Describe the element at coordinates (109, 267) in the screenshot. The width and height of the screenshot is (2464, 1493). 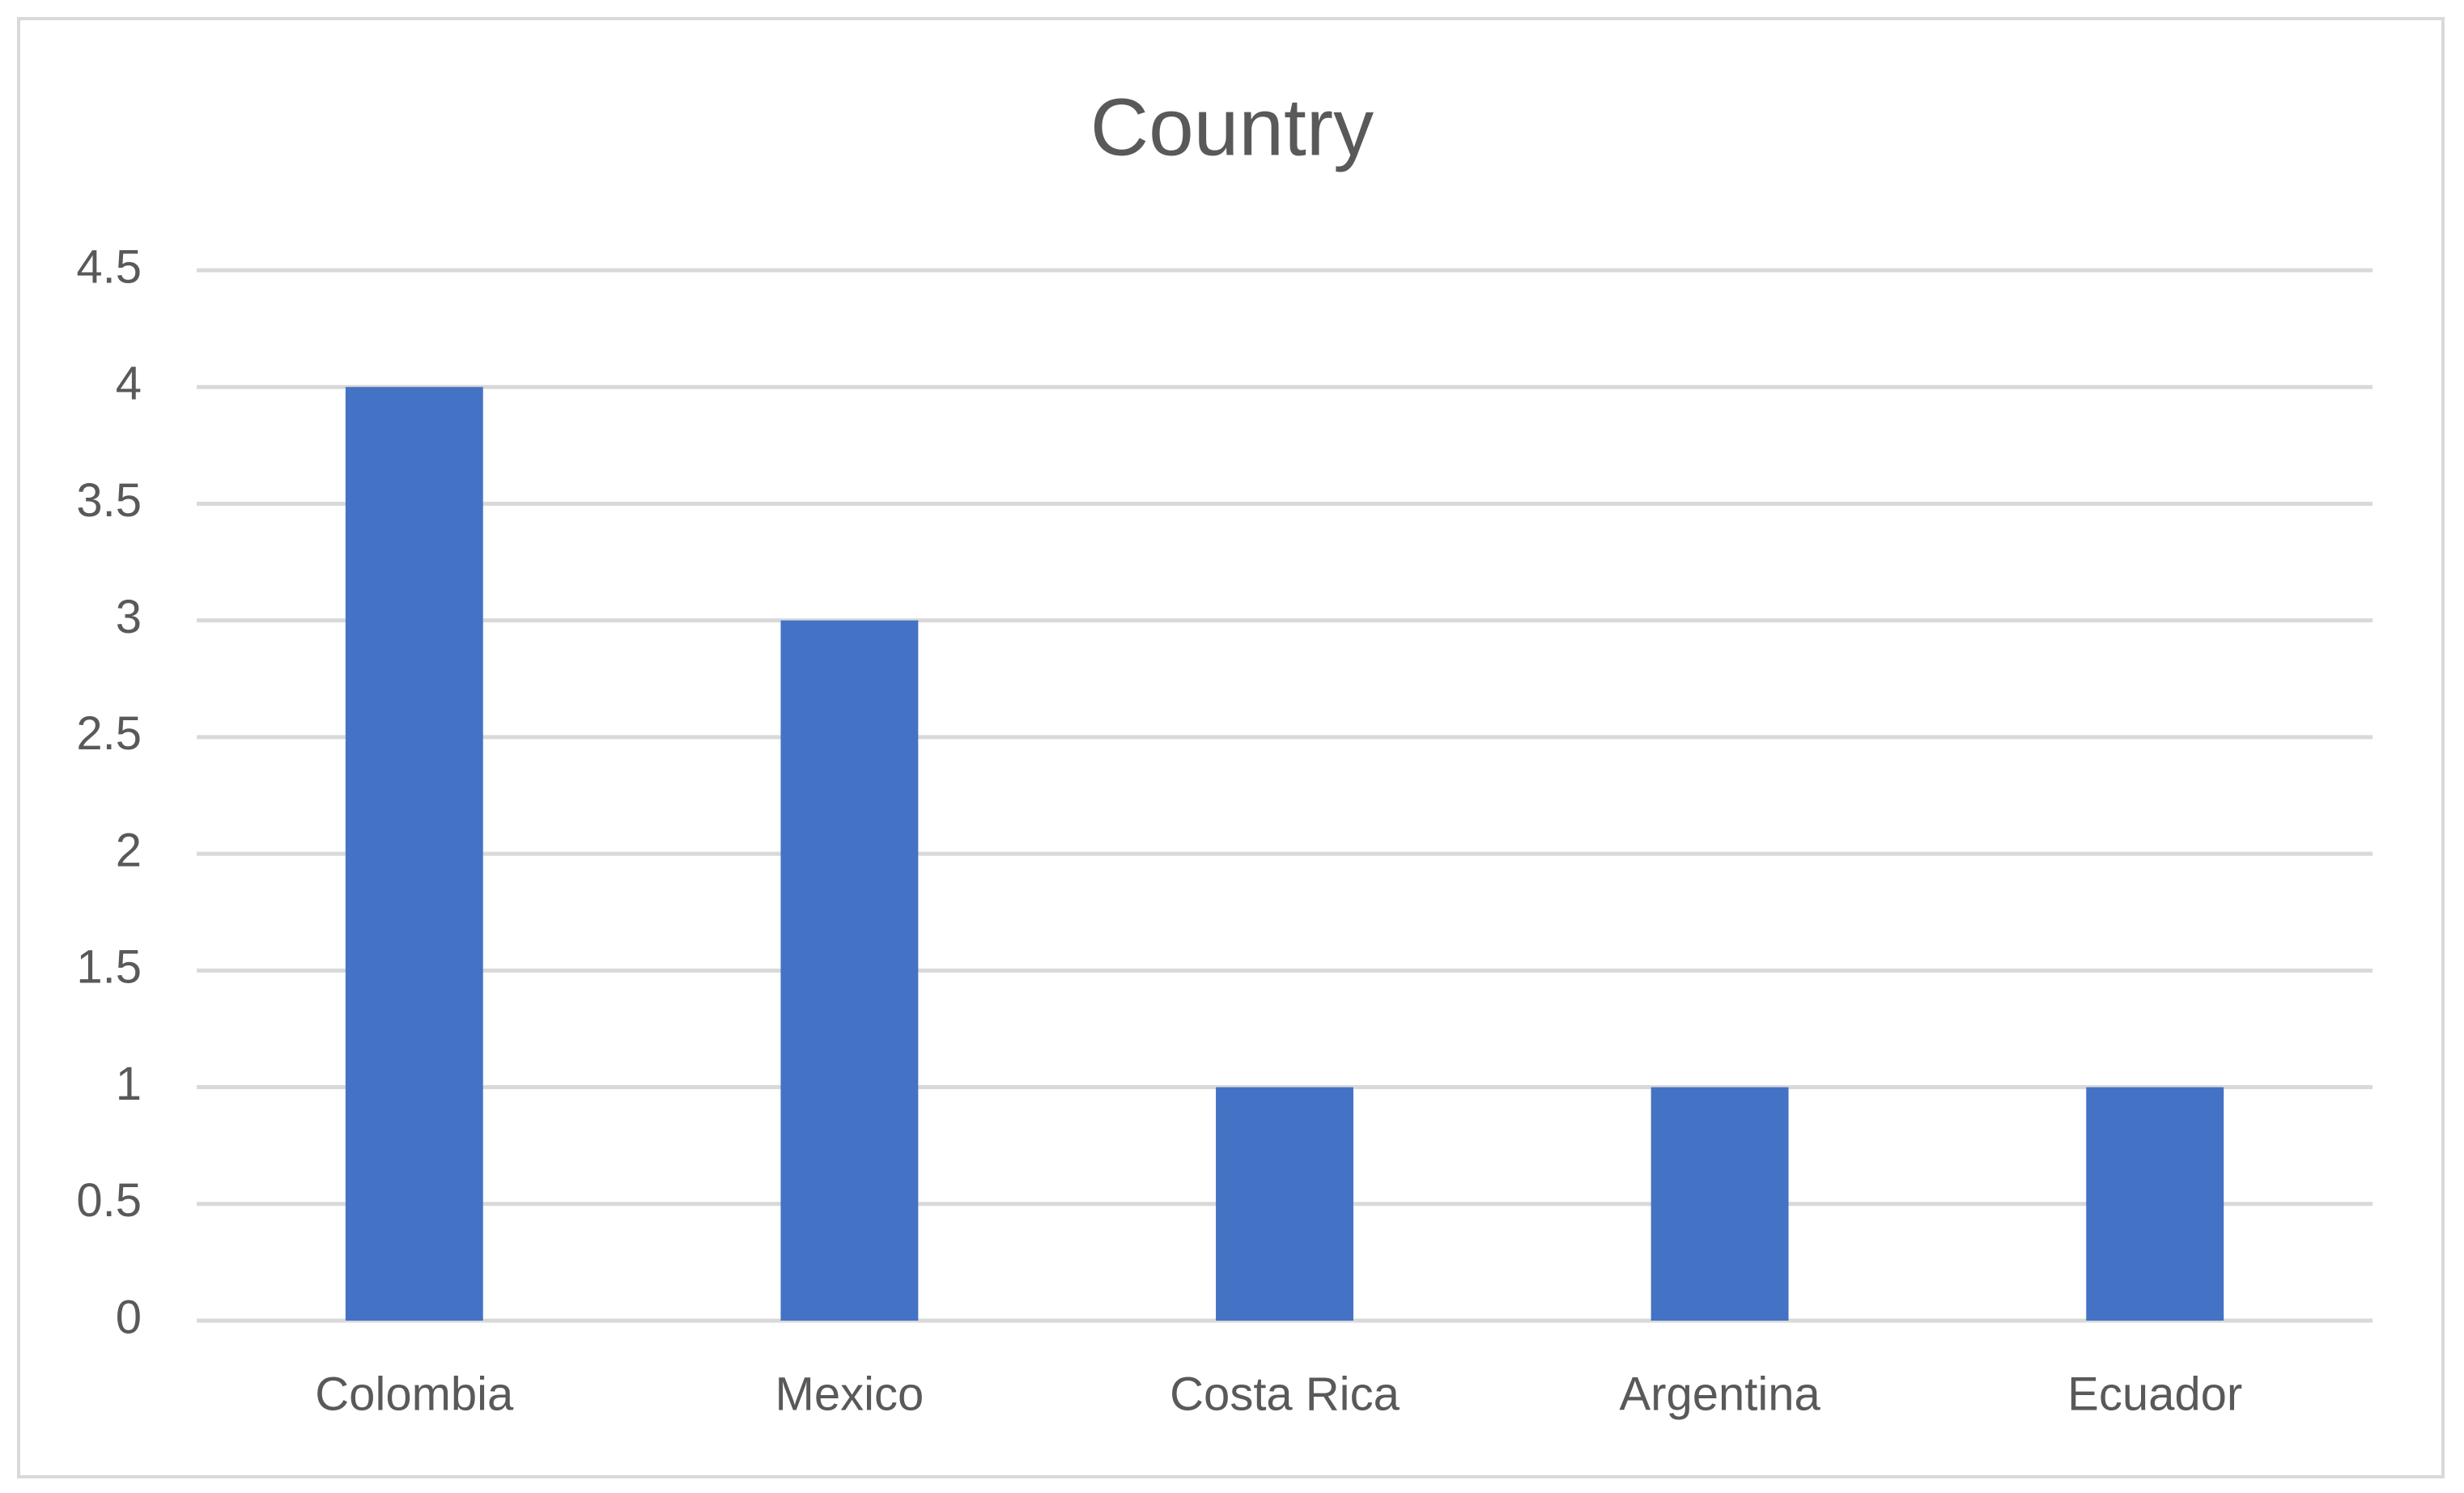
I see `y-tick-label: 4.5` at that location.